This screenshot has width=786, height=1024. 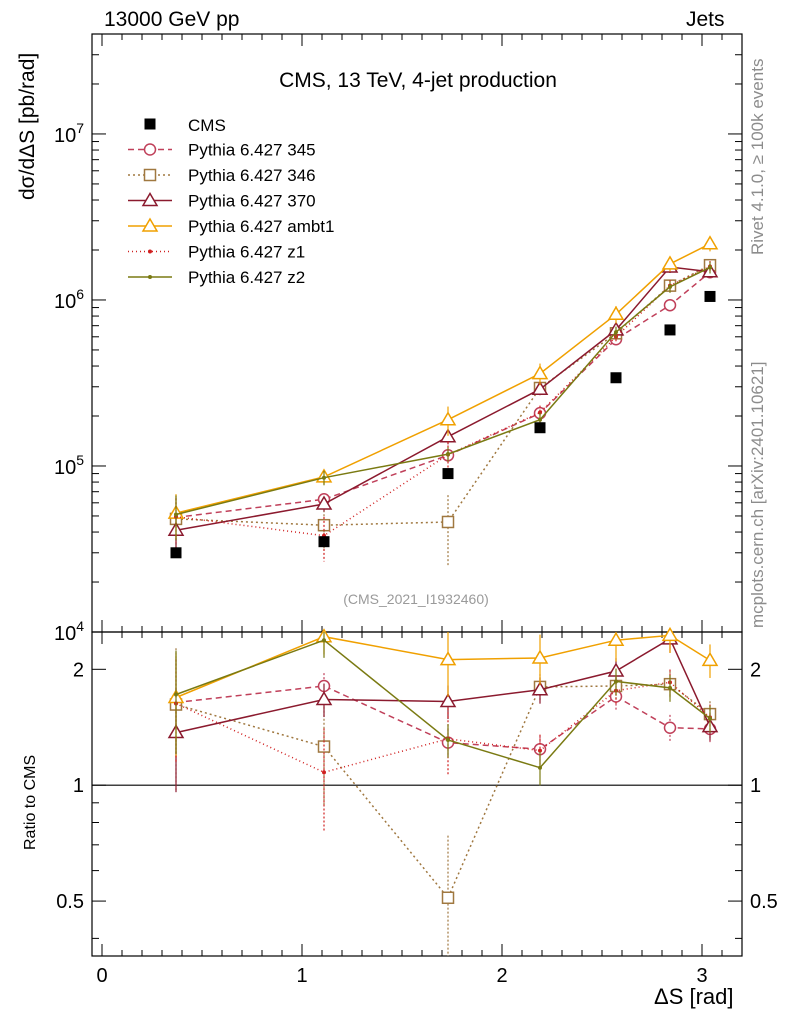 I want to click on y-tick-label: 10⁶, so click(x=69, y=299).